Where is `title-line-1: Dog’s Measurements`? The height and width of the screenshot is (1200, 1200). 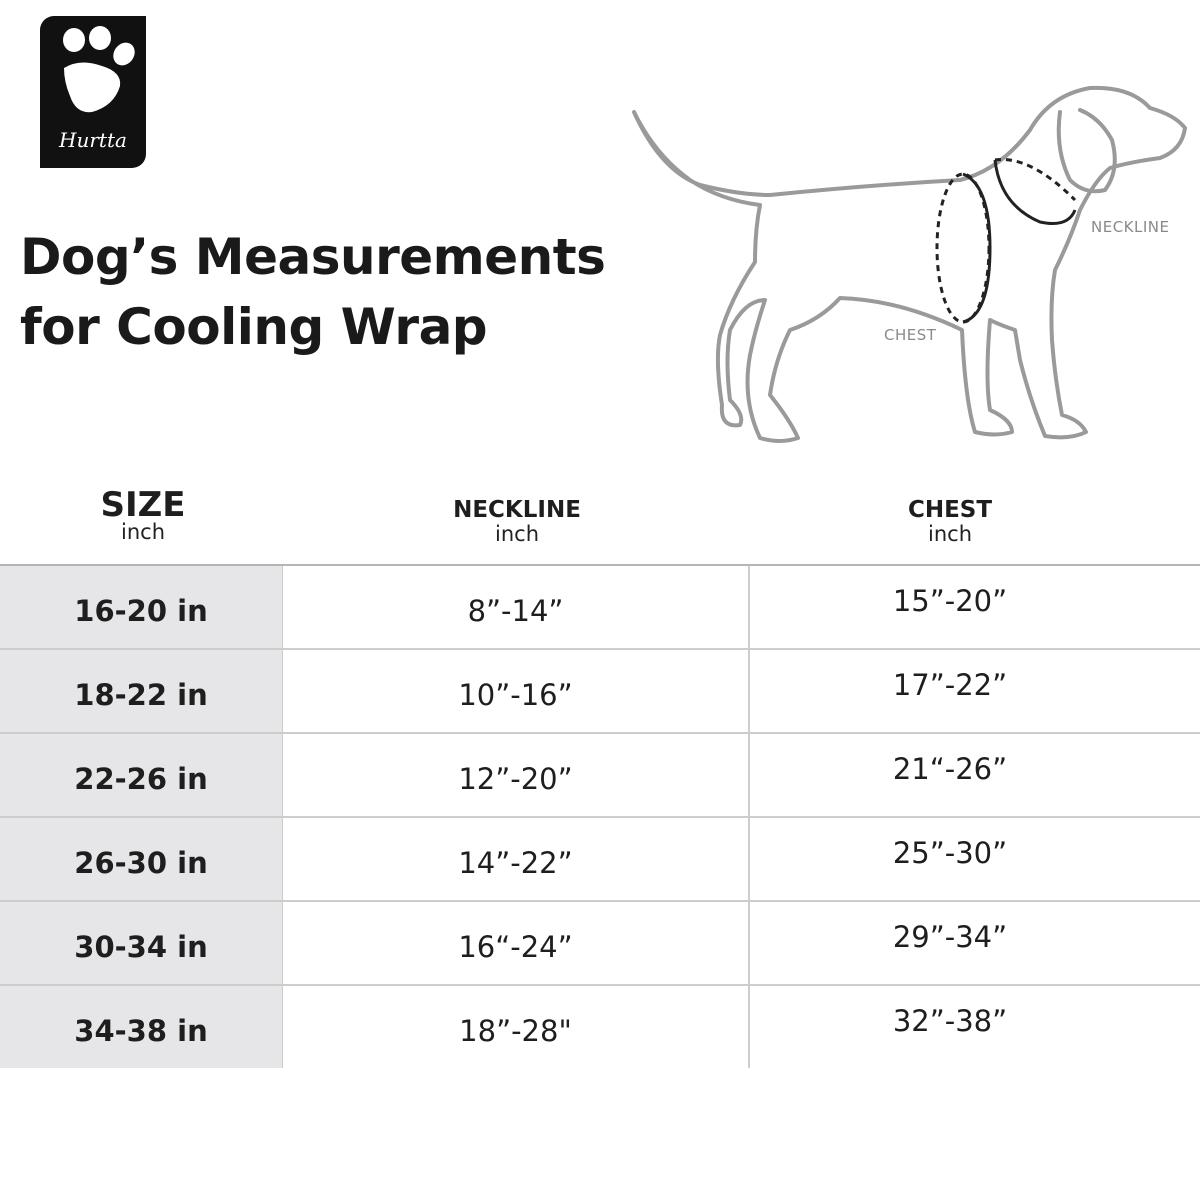 title-line-1: Dog’s Measurements is located at coordinates (313, 257).